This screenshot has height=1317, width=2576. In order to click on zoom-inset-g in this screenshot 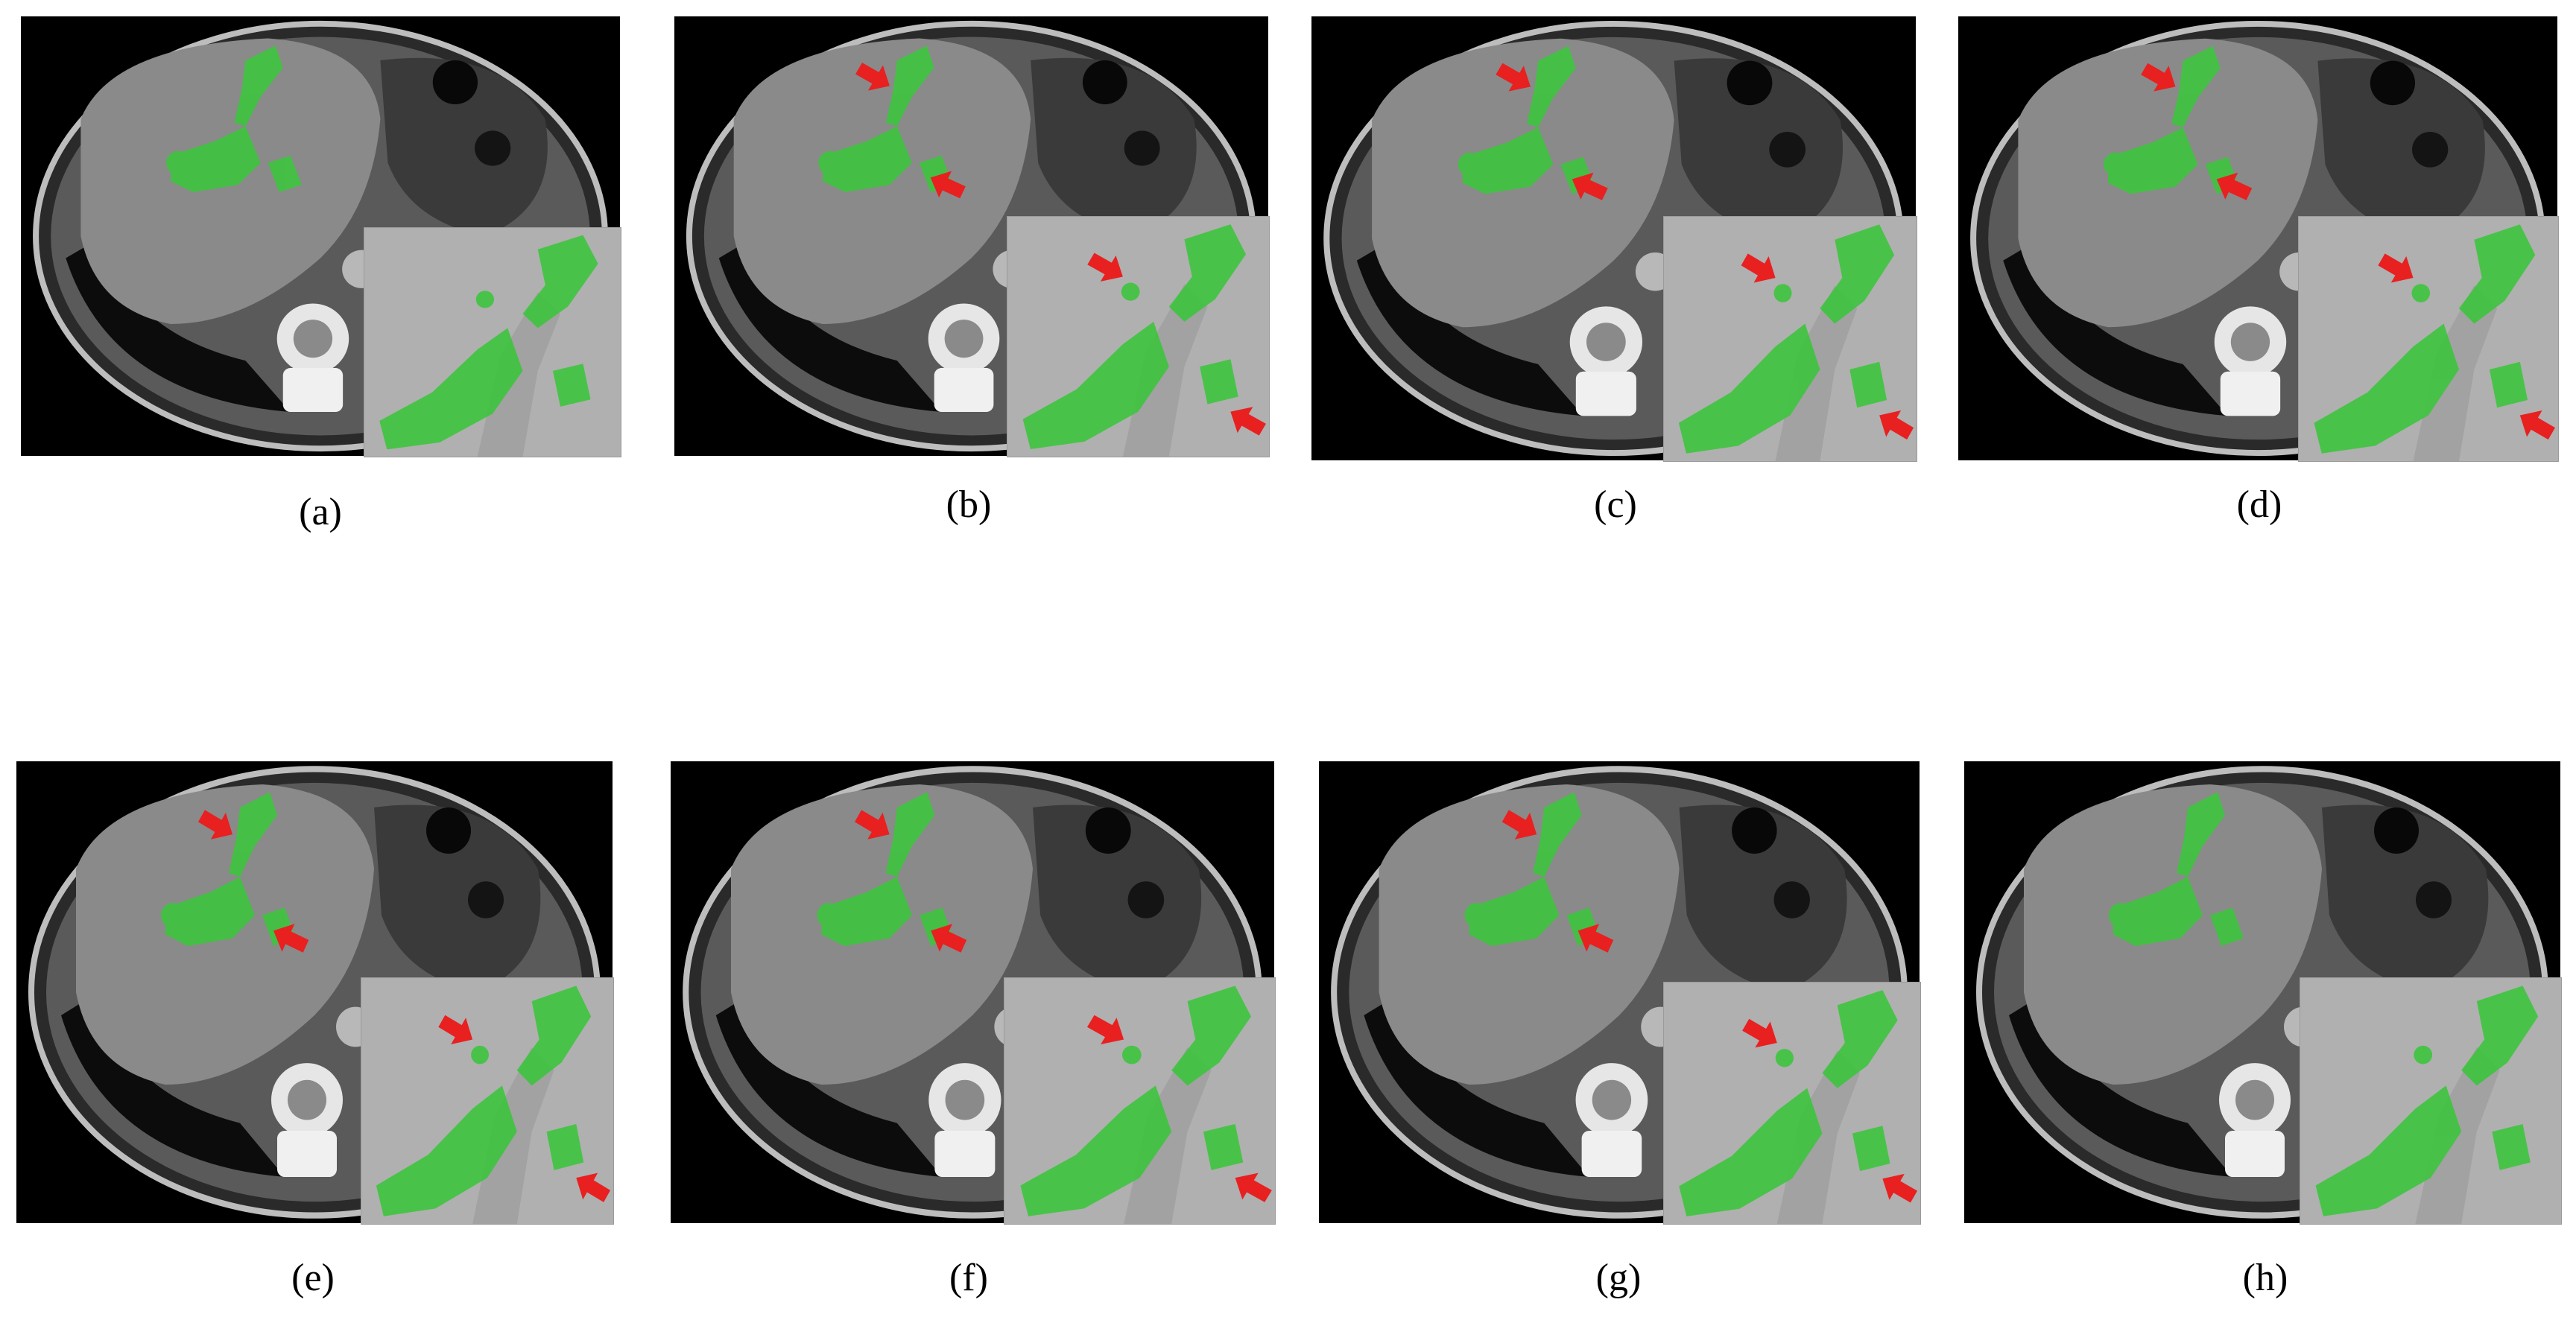, I will do `click(1792, 1103)`.